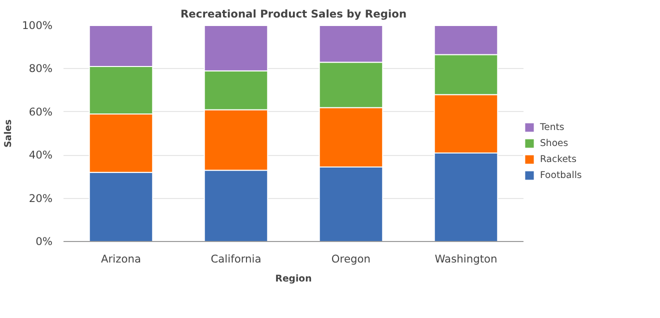 This screenshot has width=660, height=318. Describe the element at coordinates (351, 259) in the screenshot. I see `x-tick-label: Oregon` at that location.